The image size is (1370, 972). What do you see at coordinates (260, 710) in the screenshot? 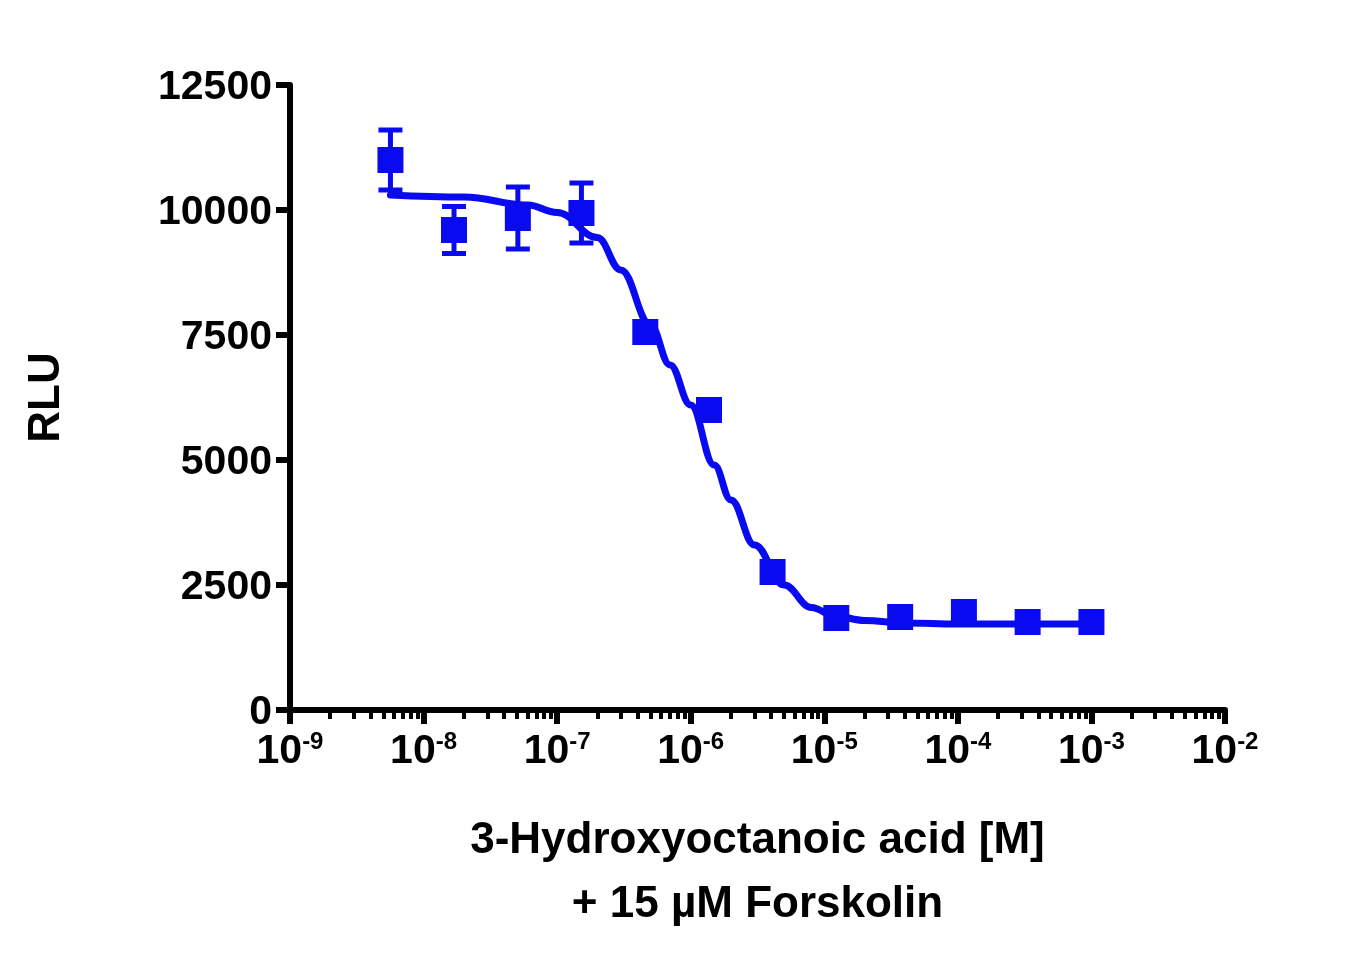
I see `y-tick-label: 0` at bounding box center [260, 710].